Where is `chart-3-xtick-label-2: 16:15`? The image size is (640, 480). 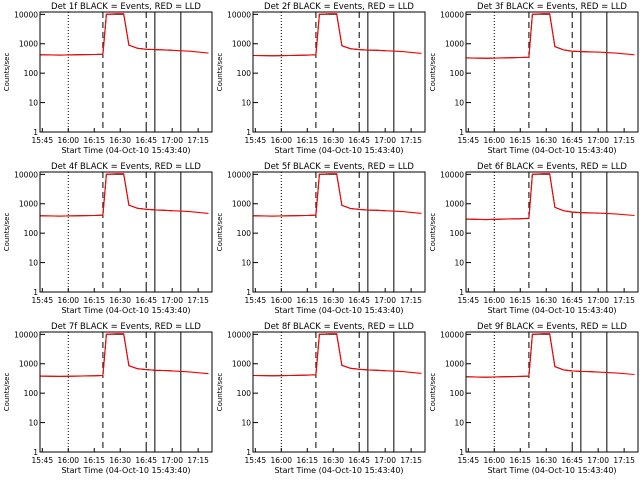
chart-3-xtick-label-2: 16:15 is located at coordinates (520, 140).